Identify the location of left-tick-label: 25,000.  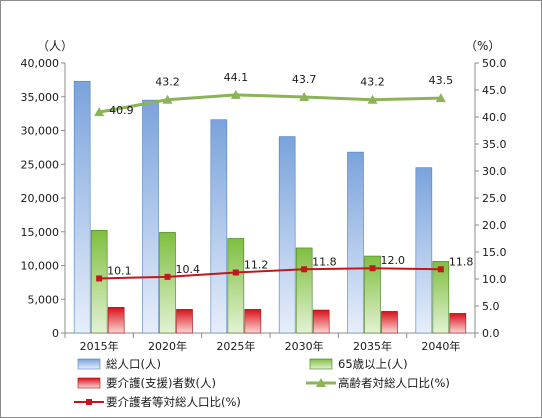
(40, 164).